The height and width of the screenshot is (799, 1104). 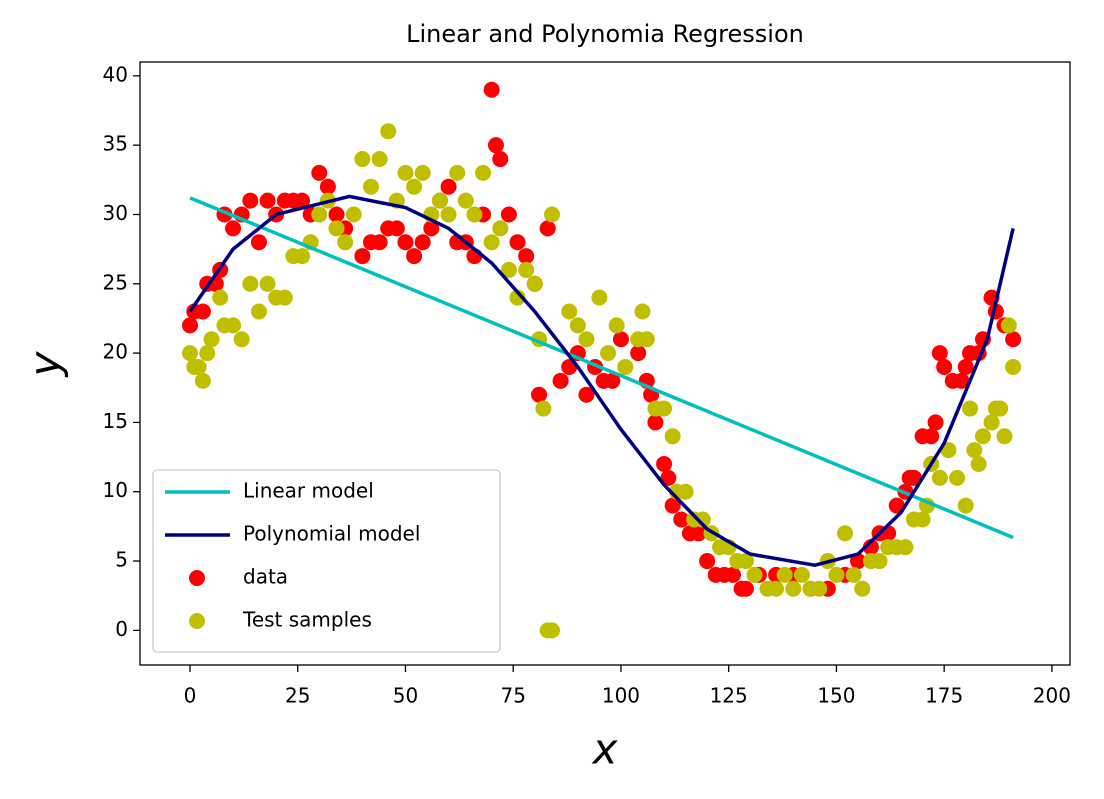 I want to click on y-tick-label: 15, so click(x=115, y=421).